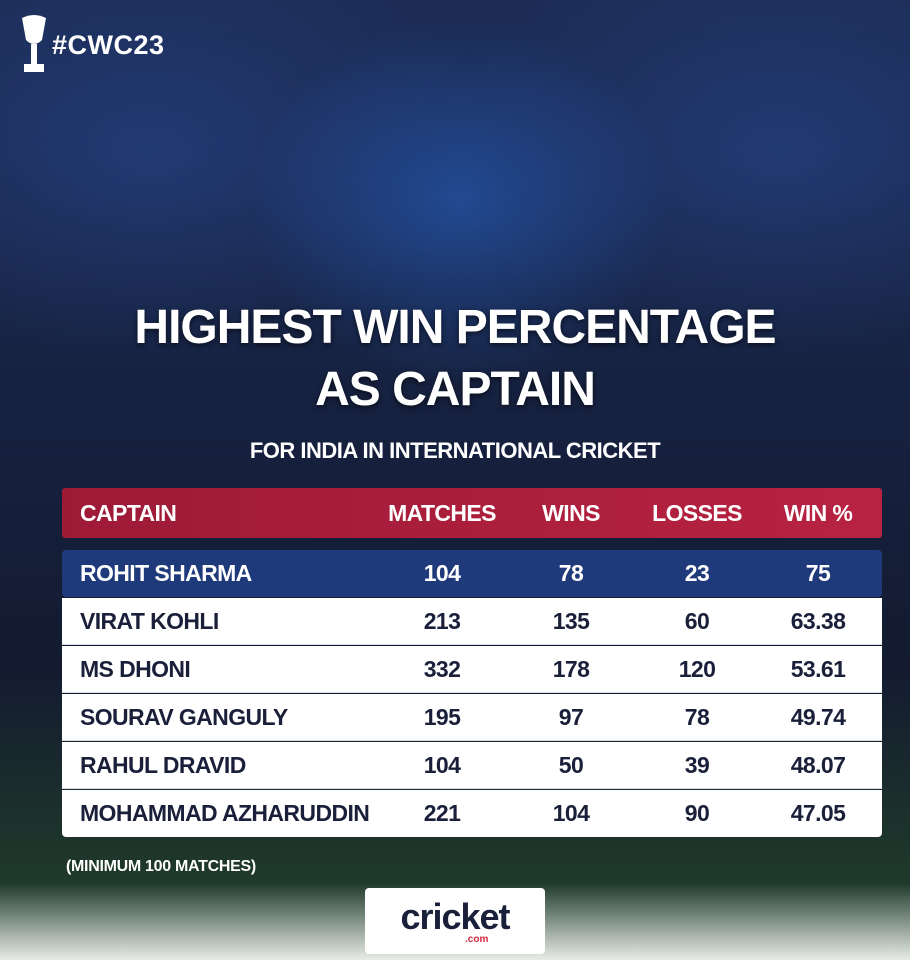 The height and width of the screenshot is (960, 910). What do you see at coordinates (571, 620) in the screenshot?
I see `stat-cell: 135` at bounding box center [571, 620].